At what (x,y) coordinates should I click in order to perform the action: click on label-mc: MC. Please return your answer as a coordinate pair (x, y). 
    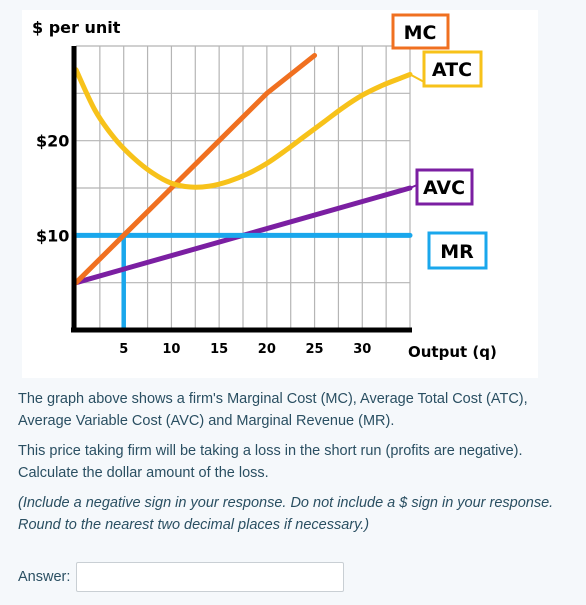
    Looking at the image, I should click on (420, 31).